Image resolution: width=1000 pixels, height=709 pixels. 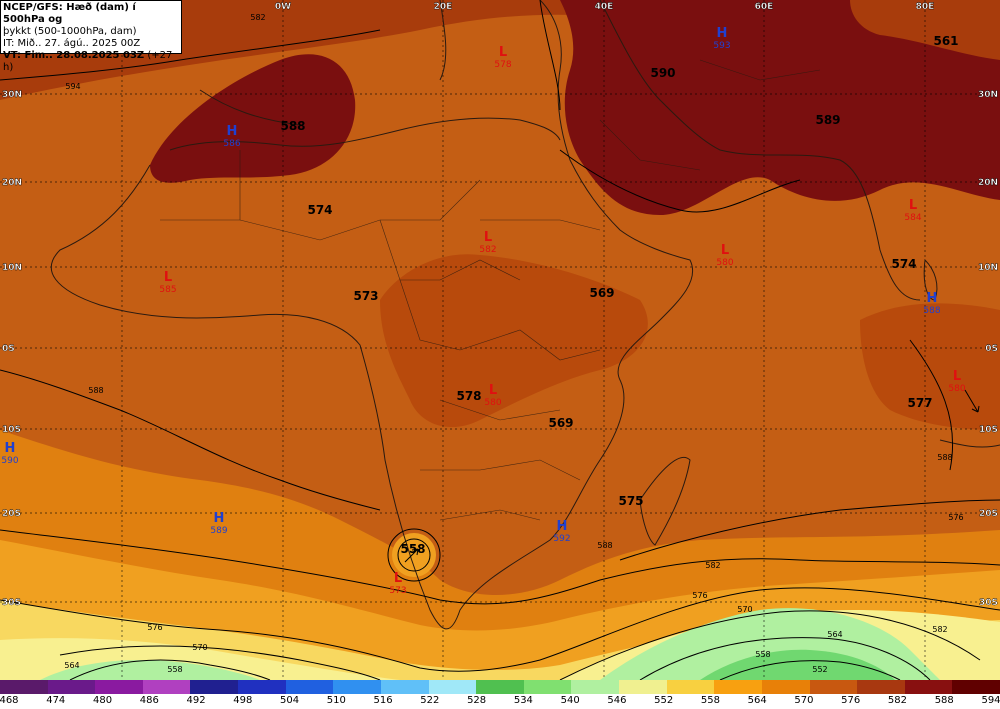 I want to click on contour-588-arabia, so click(x=680, y=181).